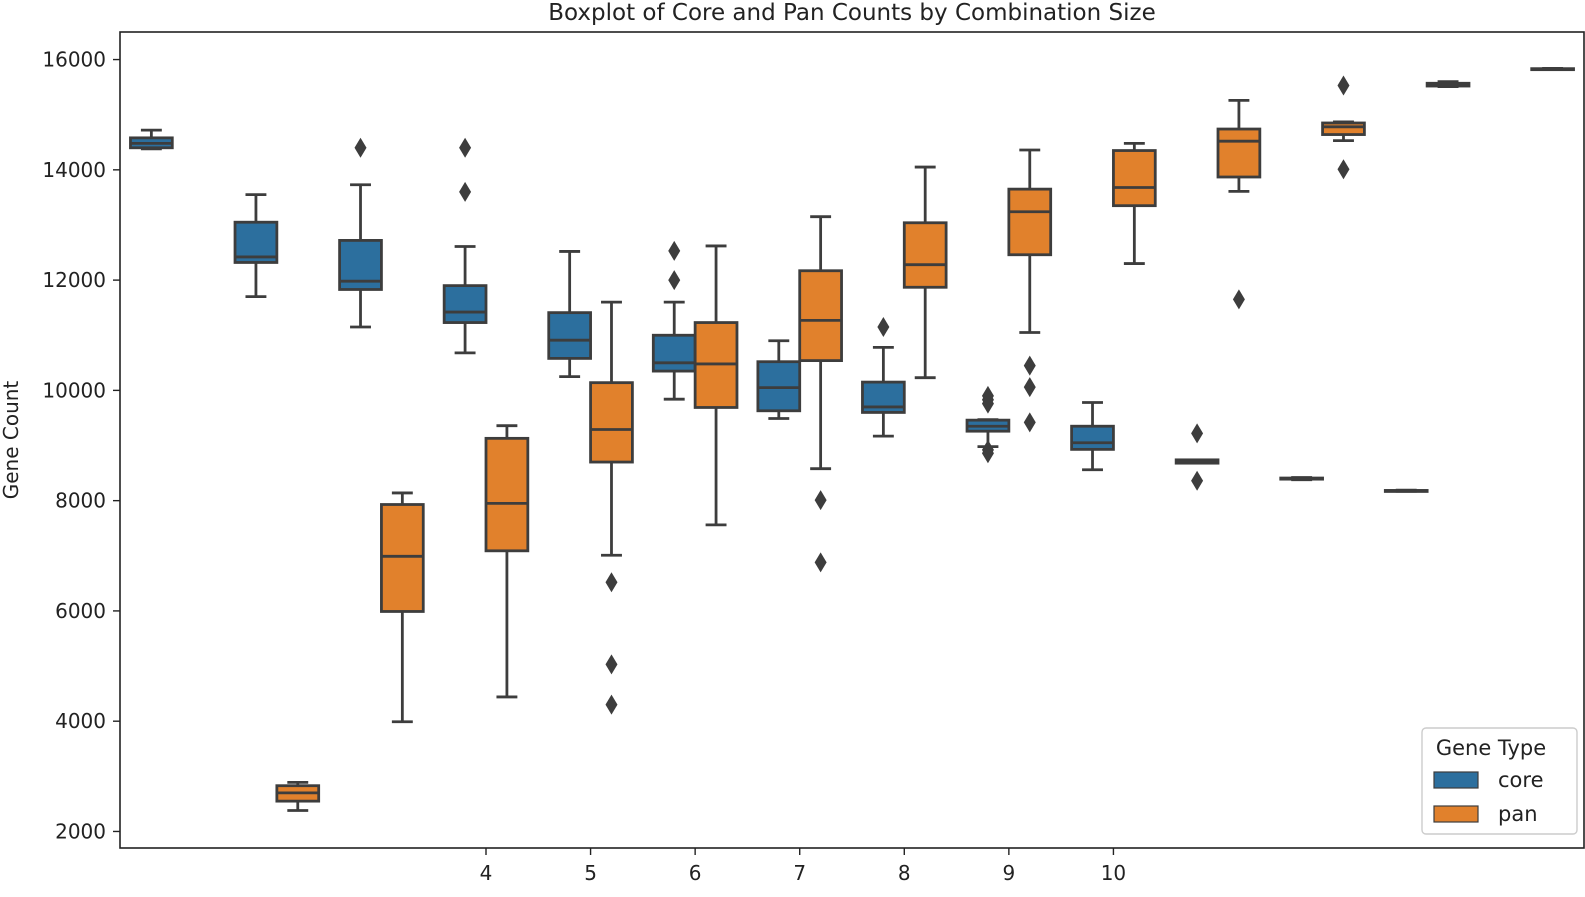  What do you see at coordinates (11, 440) in the screenshot?
I see `y-axis-label: Gene Count` at bounding box center [11, 440].